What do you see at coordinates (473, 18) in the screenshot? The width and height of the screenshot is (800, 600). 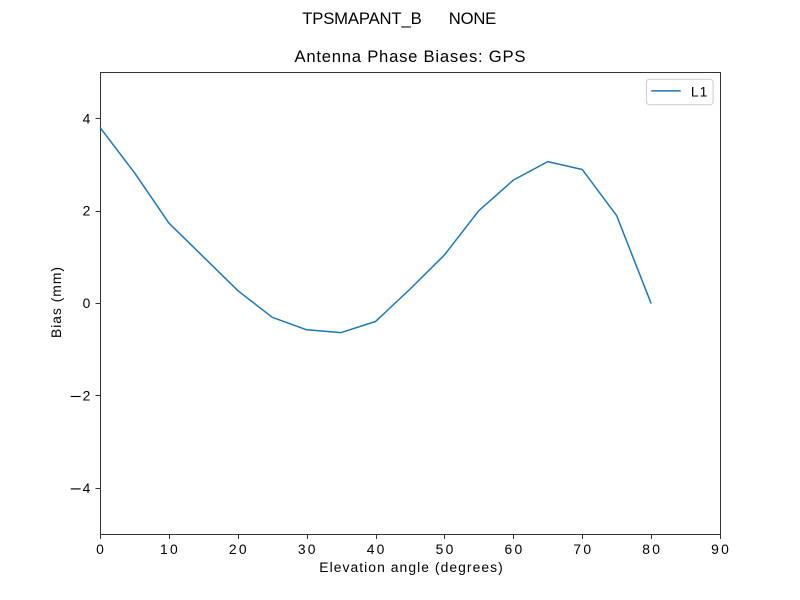 I see `svg-text: NONE` at bounding box center [473, 18].